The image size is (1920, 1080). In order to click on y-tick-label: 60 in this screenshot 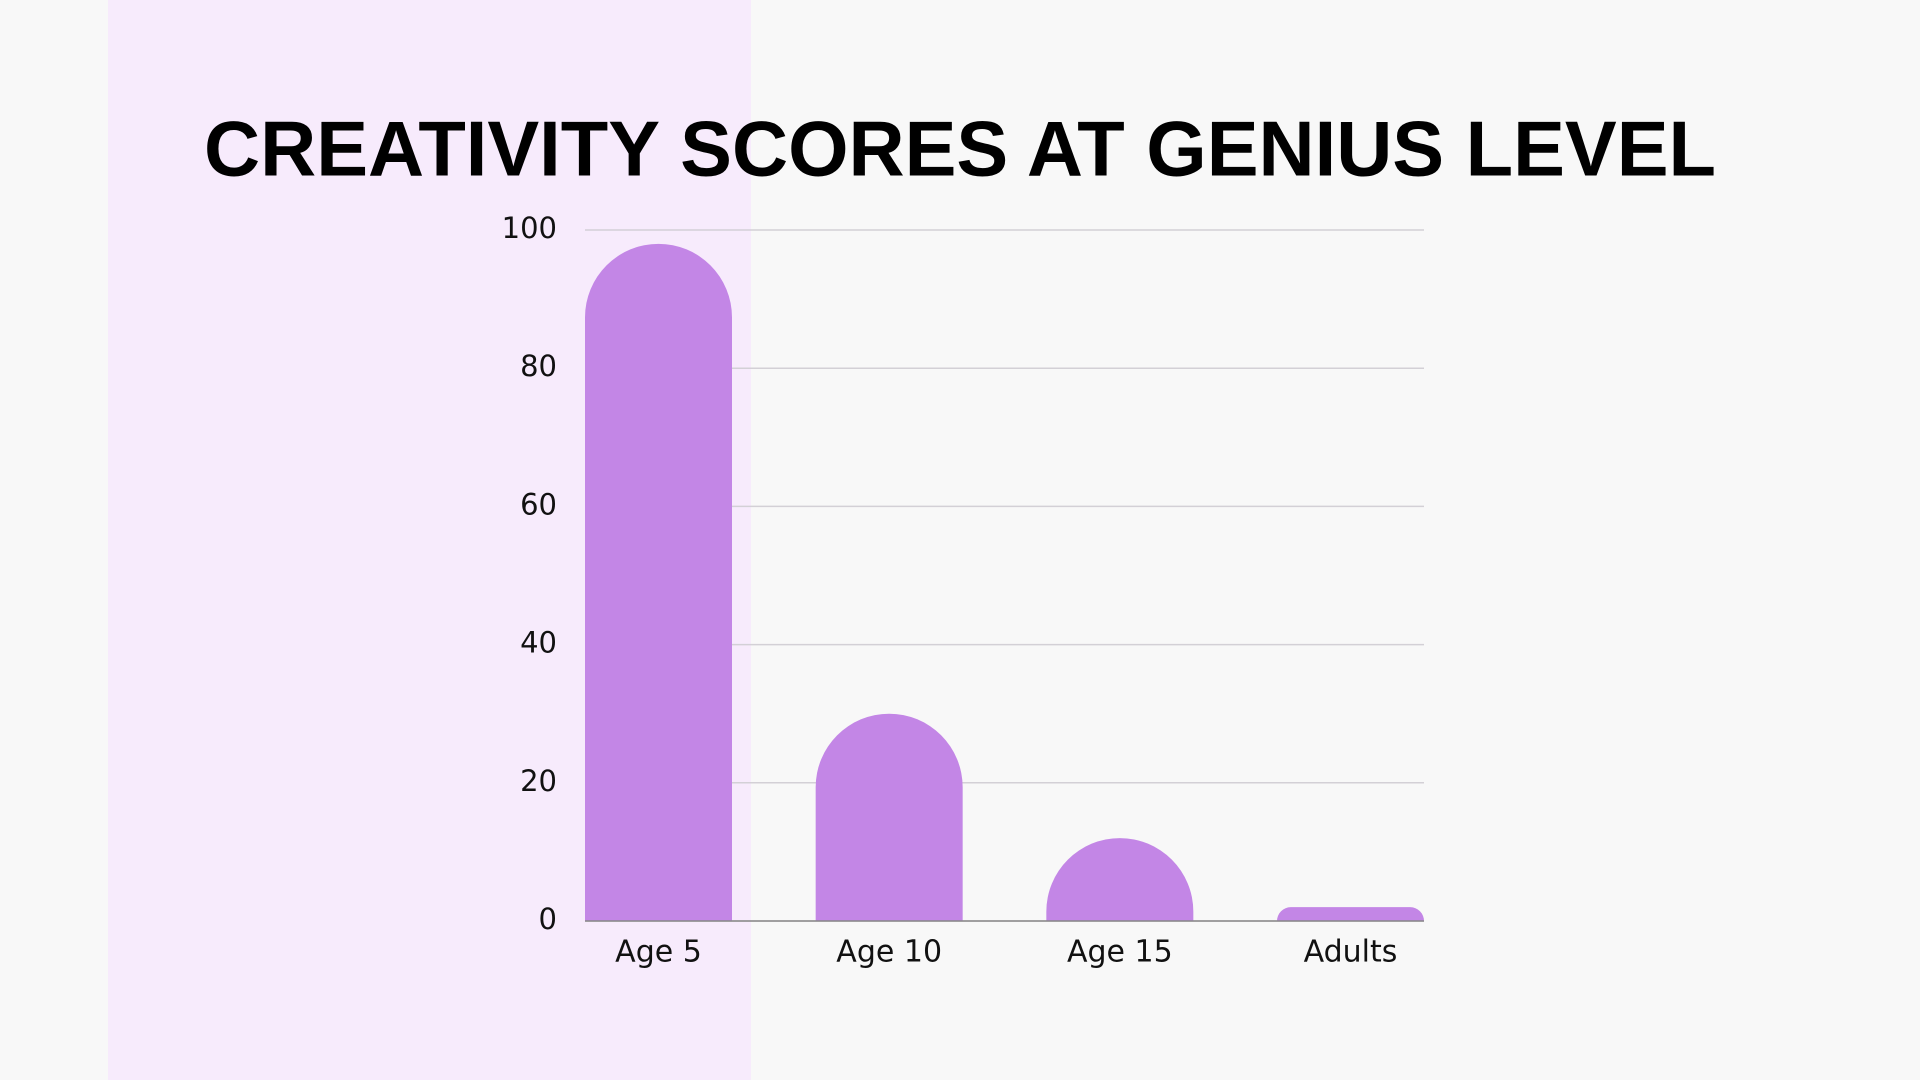, I will do `click(538, 504)`.